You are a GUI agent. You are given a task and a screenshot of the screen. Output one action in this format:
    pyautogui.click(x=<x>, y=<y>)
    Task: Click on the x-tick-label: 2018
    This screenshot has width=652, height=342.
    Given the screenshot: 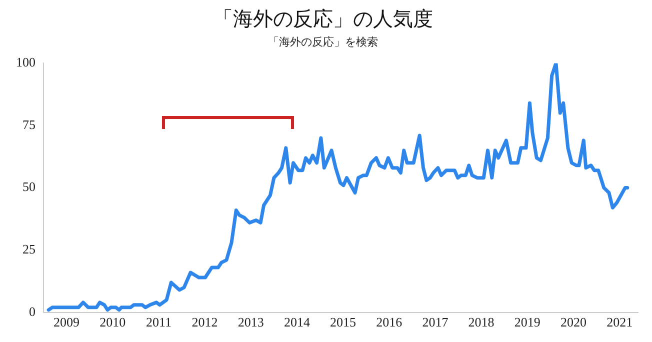 What is the action you would take?
    pyautogui.click(x=481, y=322)
    